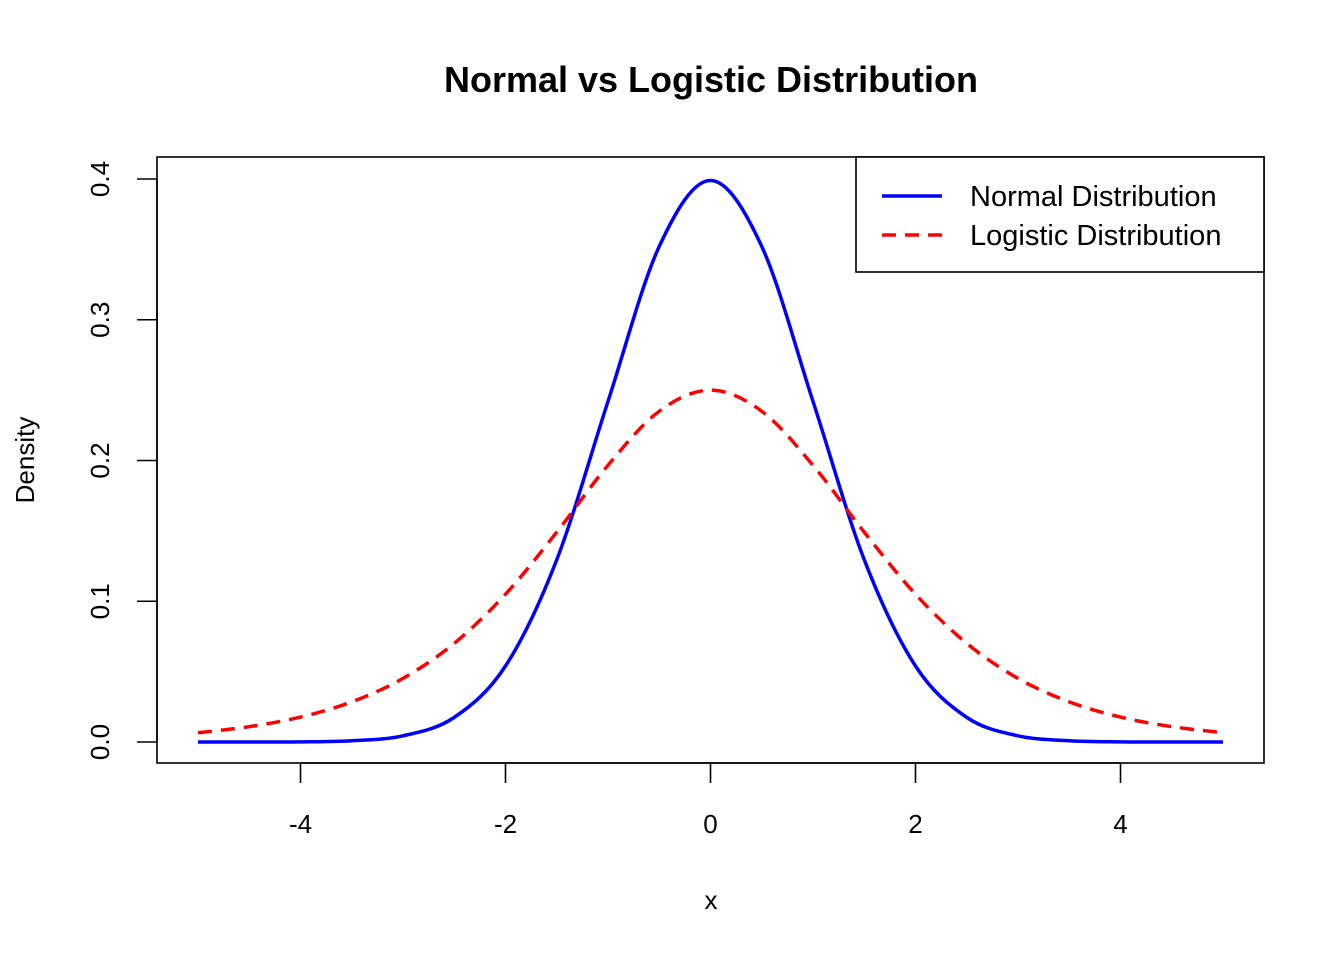  Describe the element at coordinates (100, 179) in the screenshot. I see `y-tick-label: 0.4` at that location.